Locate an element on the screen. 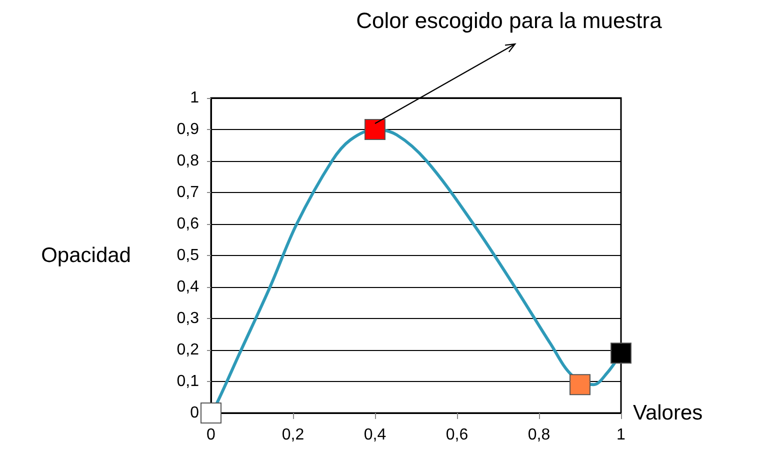 Image resolution: width=762 pixels, height=460 pixels. y-tick-label: 0,4 is located at coordinates (188, 287).